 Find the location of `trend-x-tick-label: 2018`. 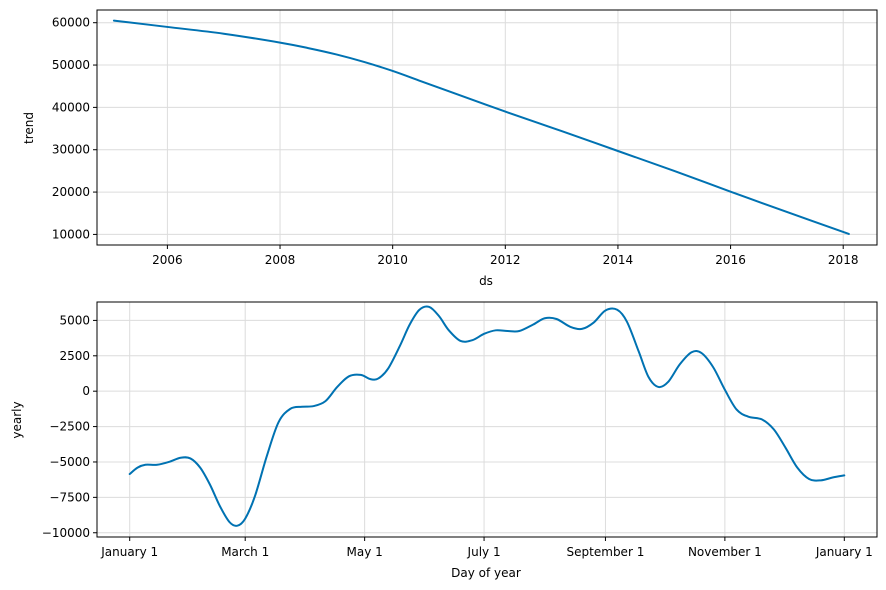

trend-x-tick-label: 2018 is located at coordinates (843, 260).